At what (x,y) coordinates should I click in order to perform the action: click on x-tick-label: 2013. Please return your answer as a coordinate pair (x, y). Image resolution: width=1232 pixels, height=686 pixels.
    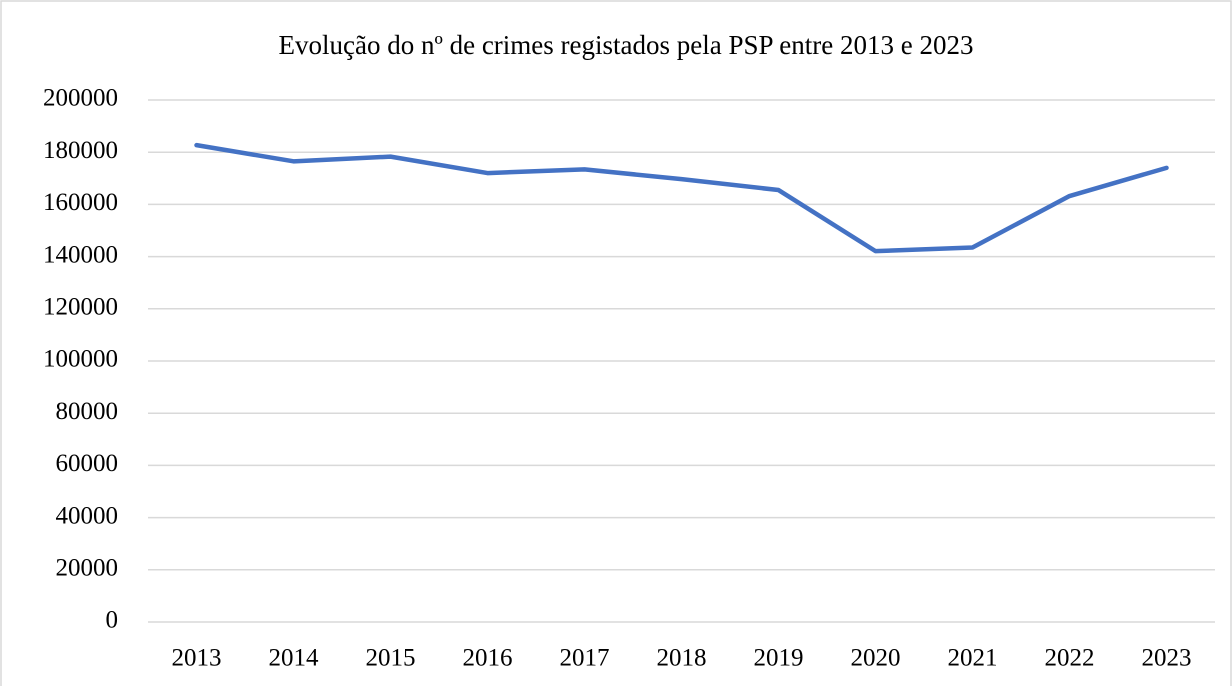
    Looking at the image, I should click on (197, 658).